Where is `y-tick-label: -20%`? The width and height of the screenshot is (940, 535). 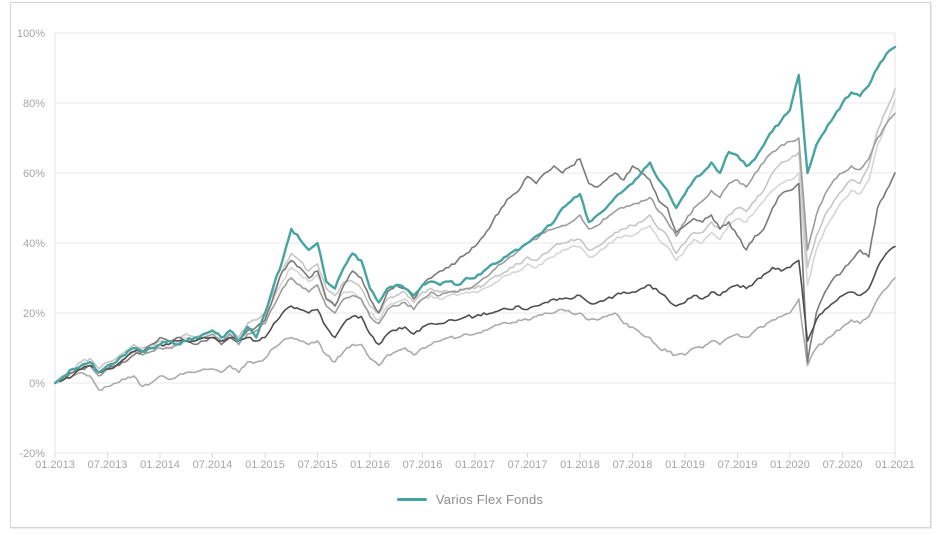 y-tick-label: -20% is located at coordinates (32, 454).